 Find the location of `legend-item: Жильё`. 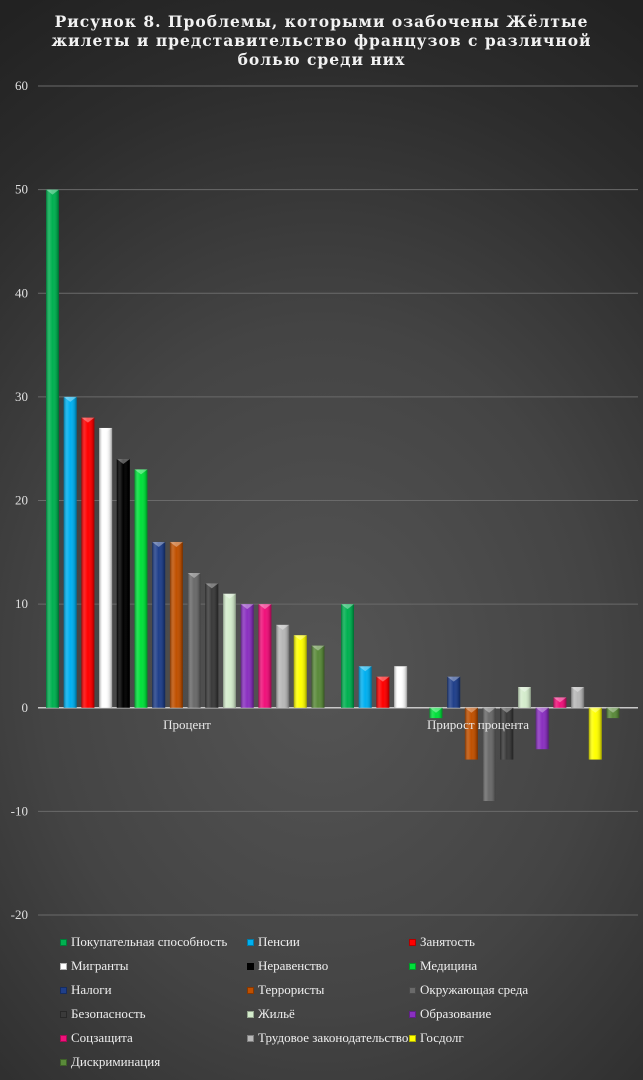

legend-item: Жильё is located at coordinates (271, 1014).